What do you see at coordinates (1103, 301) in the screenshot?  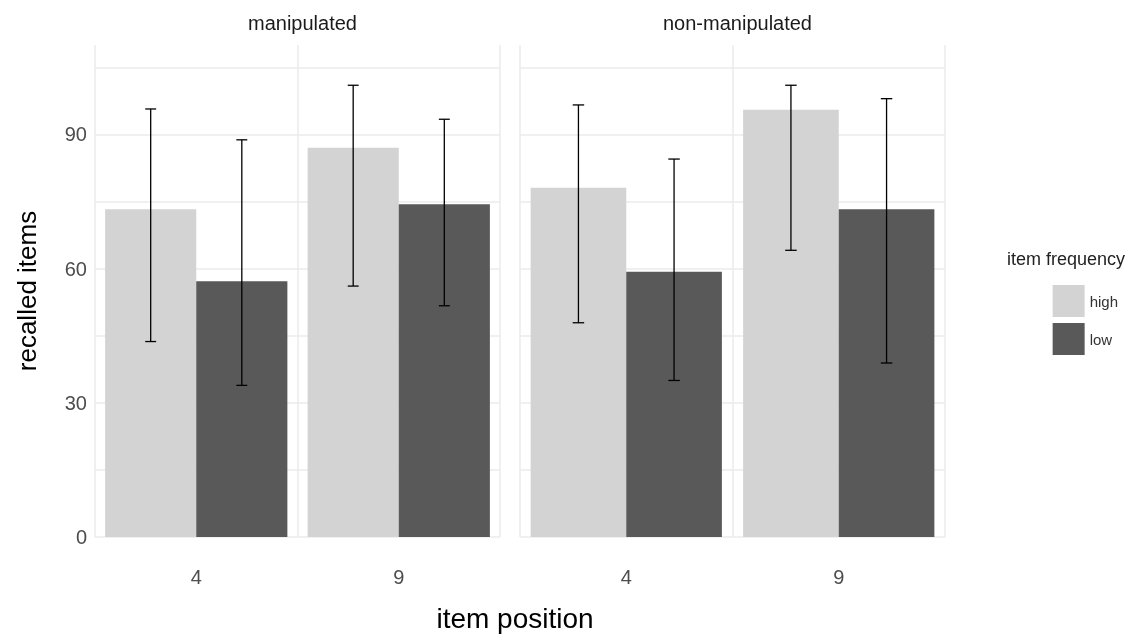 I see `legend-label: high` at bounding box center [1103, 301].